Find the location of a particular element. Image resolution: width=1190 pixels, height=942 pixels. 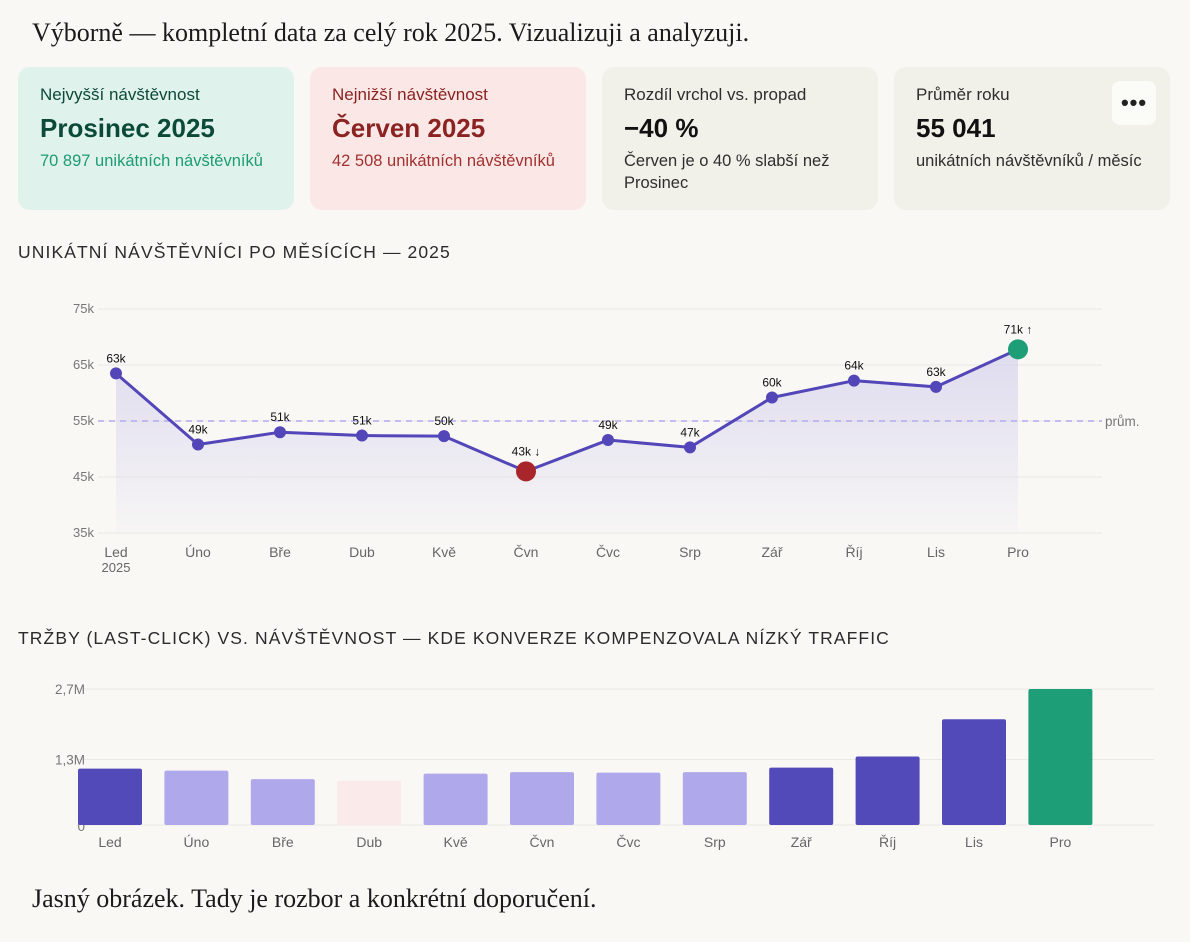

kpi-label: Průměr roku is located at coordinates (963, 94).